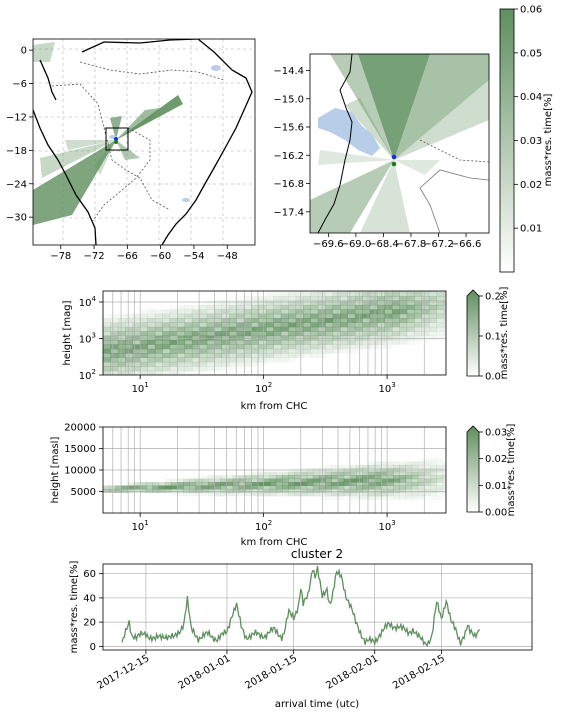  Describe the element at coordinates (117, 139) in the screenshot. I see `zoom-region-box` at that location.